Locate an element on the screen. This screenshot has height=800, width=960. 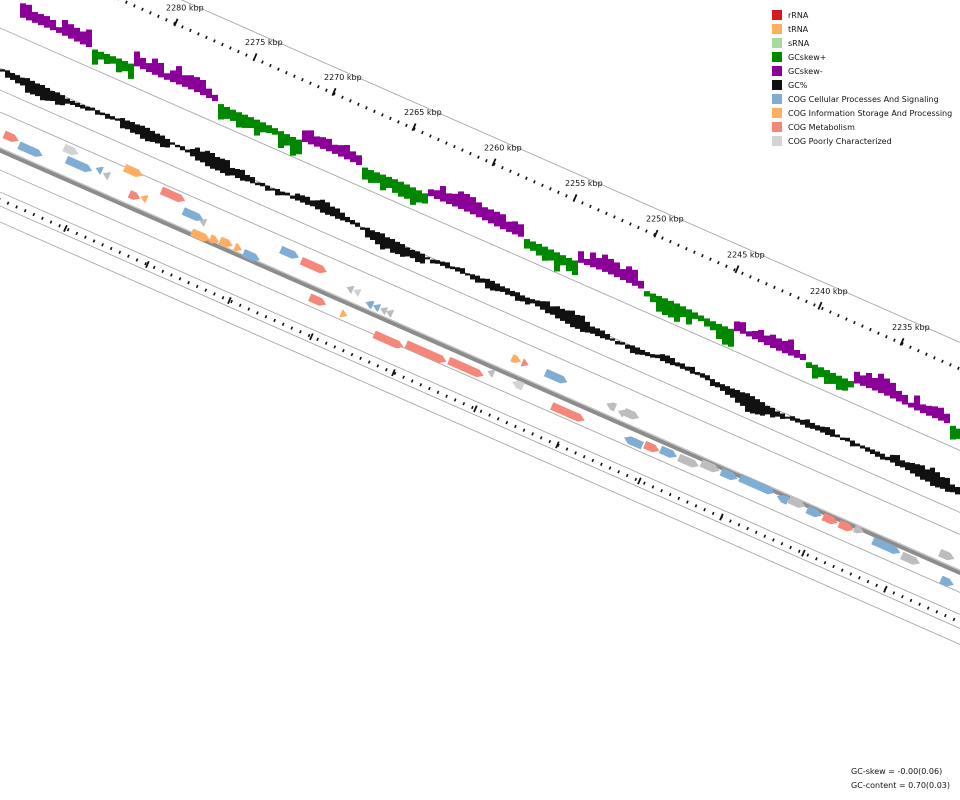
legend-label: rRNA is located at coordinates (798, 15).